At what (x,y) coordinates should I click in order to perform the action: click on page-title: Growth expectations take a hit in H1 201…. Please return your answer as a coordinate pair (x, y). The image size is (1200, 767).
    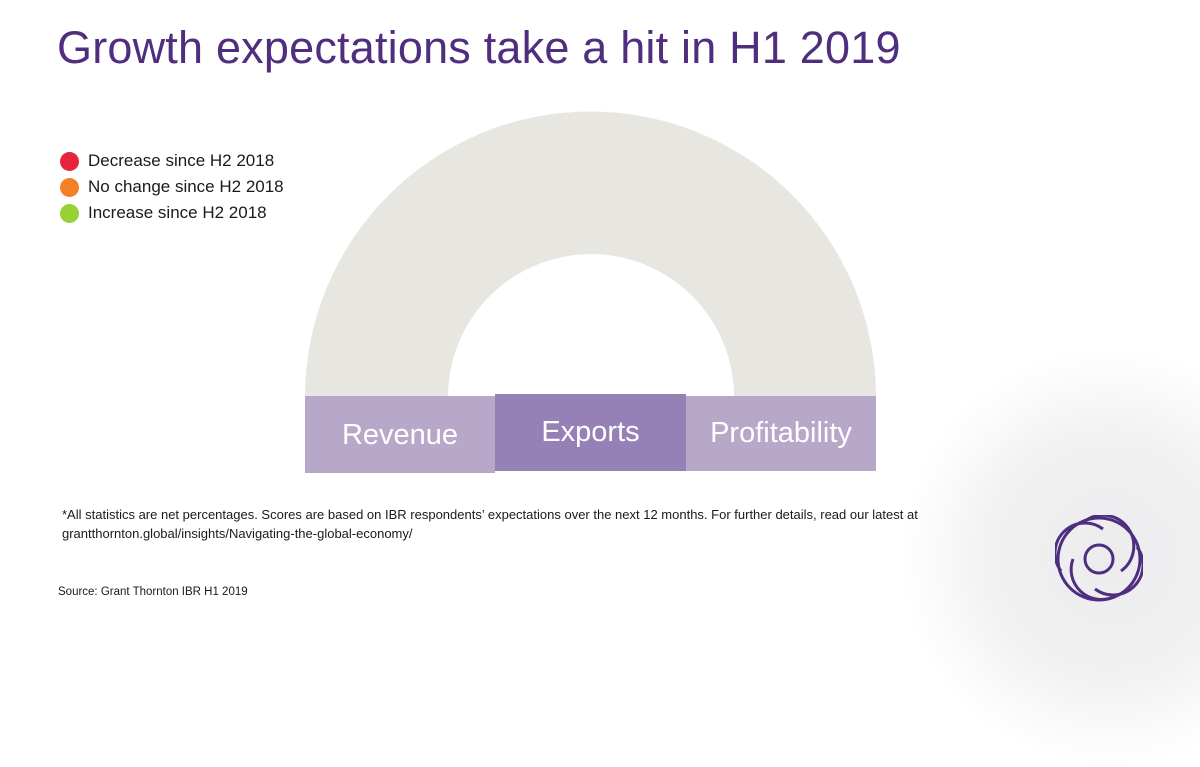
    Looking at the image, I should click on (479, 47).